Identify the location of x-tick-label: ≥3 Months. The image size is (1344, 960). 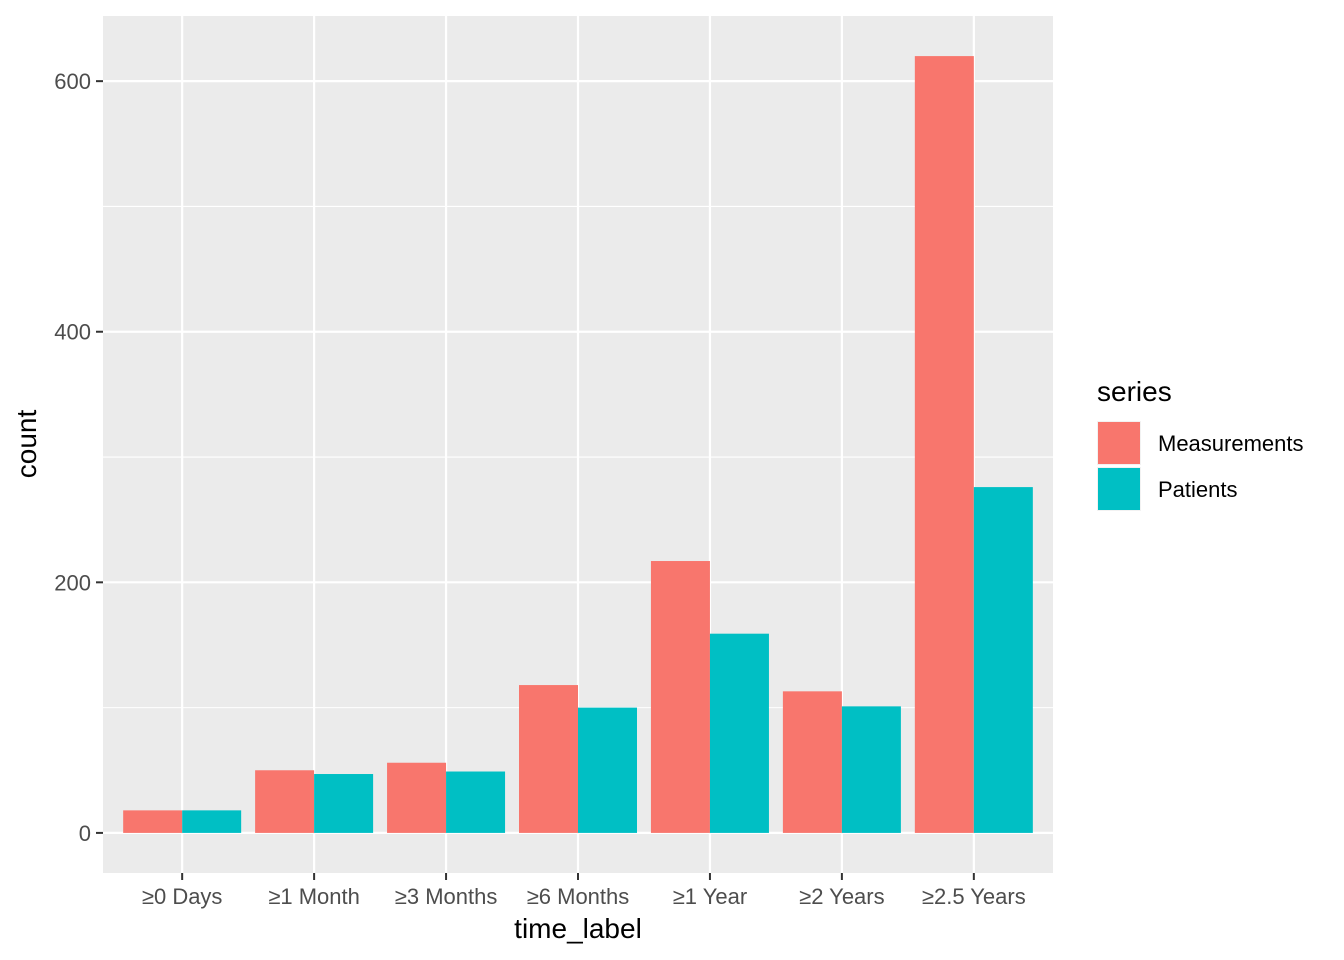
(446, 896).